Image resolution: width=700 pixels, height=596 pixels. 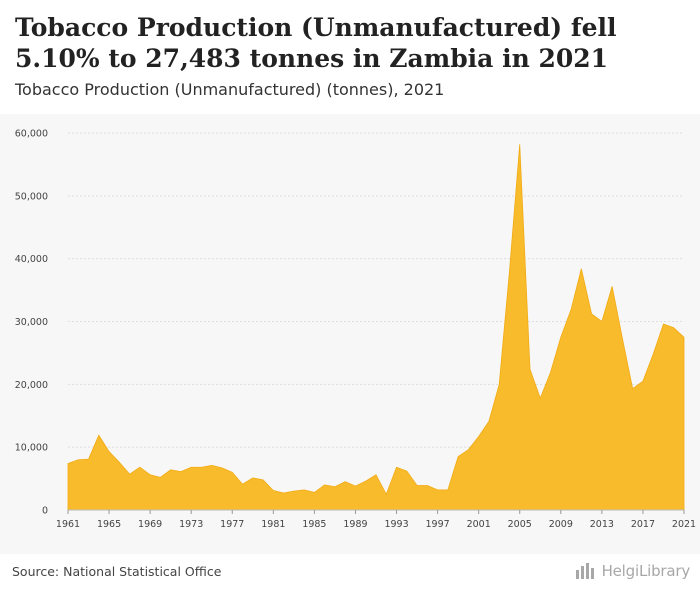 I want to click on x-tick-label: 1977, so click(x=232, y=524).